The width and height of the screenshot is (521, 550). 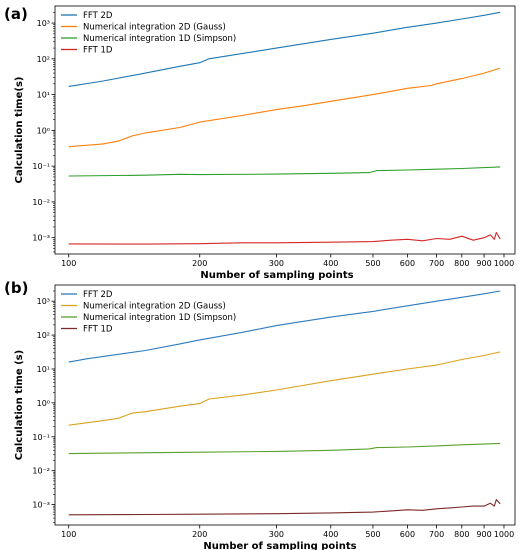 What do you see at coordinates (16, 14) in the screenshot?
I see `panel-label: (a)` at bounding box center [16, 14].